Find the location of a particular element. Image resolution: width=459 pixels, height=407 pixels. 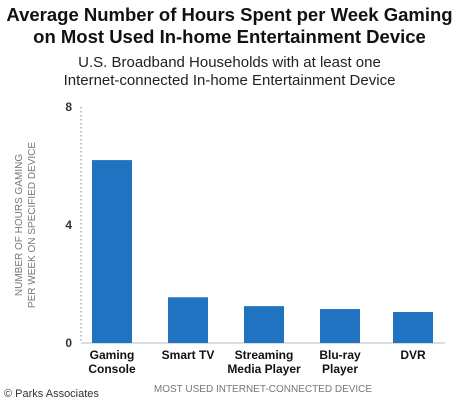

x-tick-label: Media Player is located at coordinates (264, 369).